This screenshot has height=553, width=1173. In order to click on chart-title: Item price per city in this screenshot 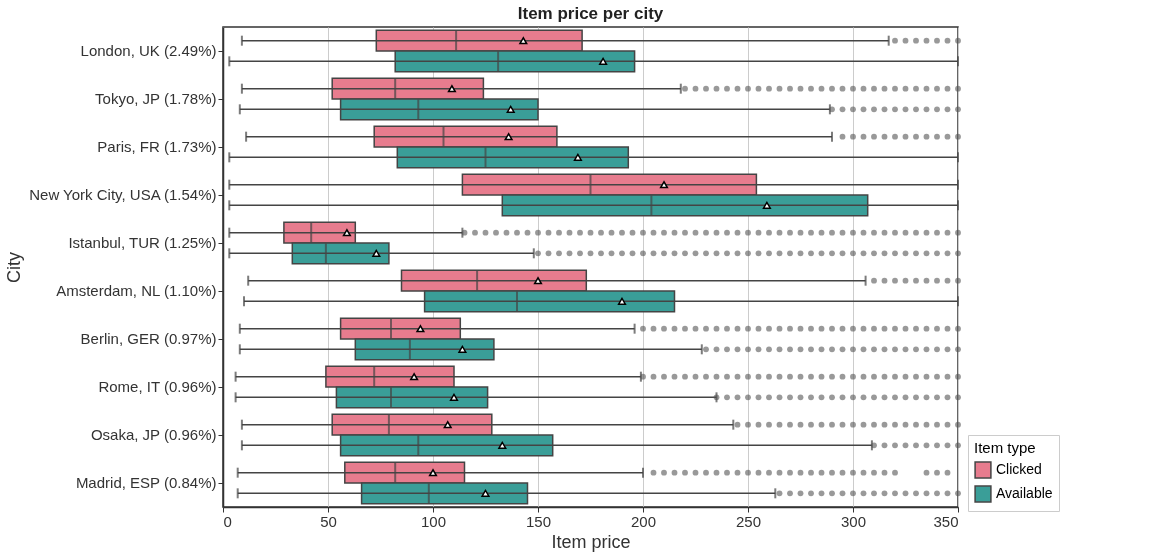, I will do `click(590, 13)`.